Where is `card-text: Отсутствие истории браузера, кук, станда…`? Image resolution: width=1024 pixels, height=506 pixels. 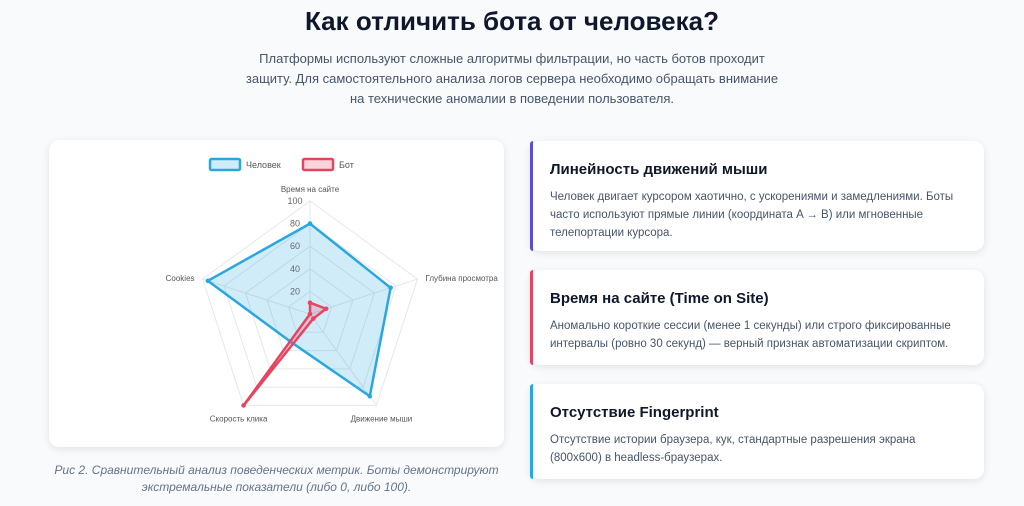
card-text: Отсутствие истории браузера, кук, станда… is located at coordinates (733, 449).